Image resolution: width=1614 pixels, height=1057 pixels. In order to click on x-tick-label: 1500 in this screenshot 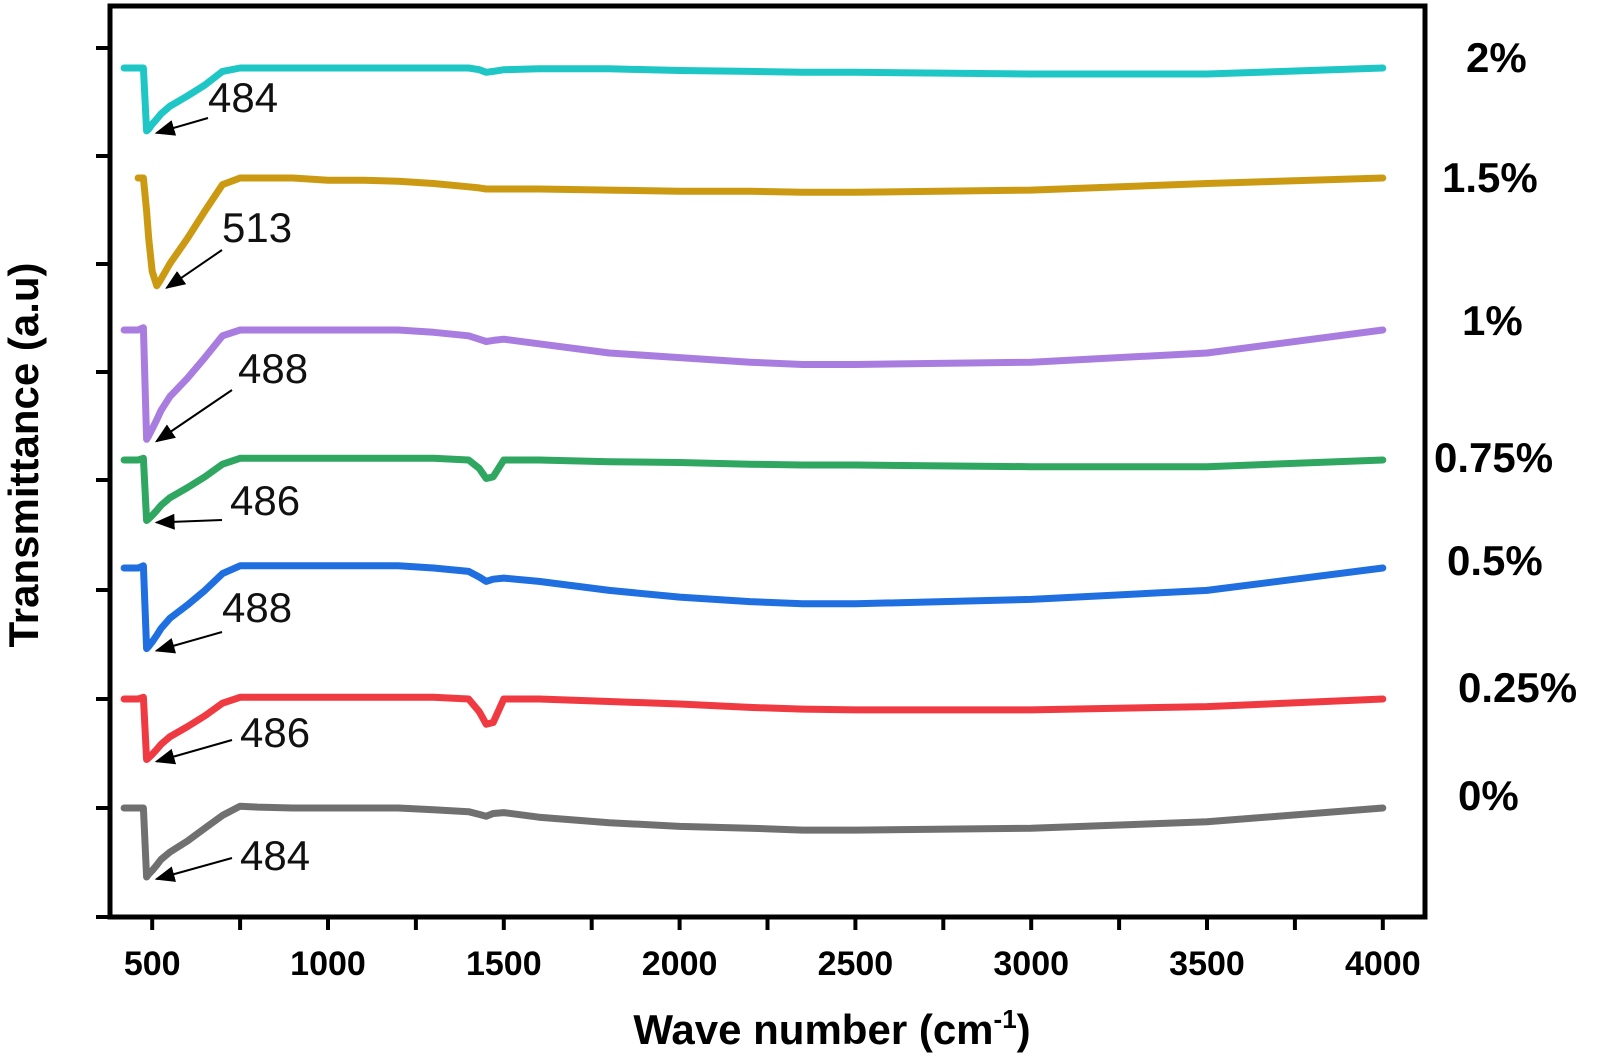, I will do `click(504, 964)`.